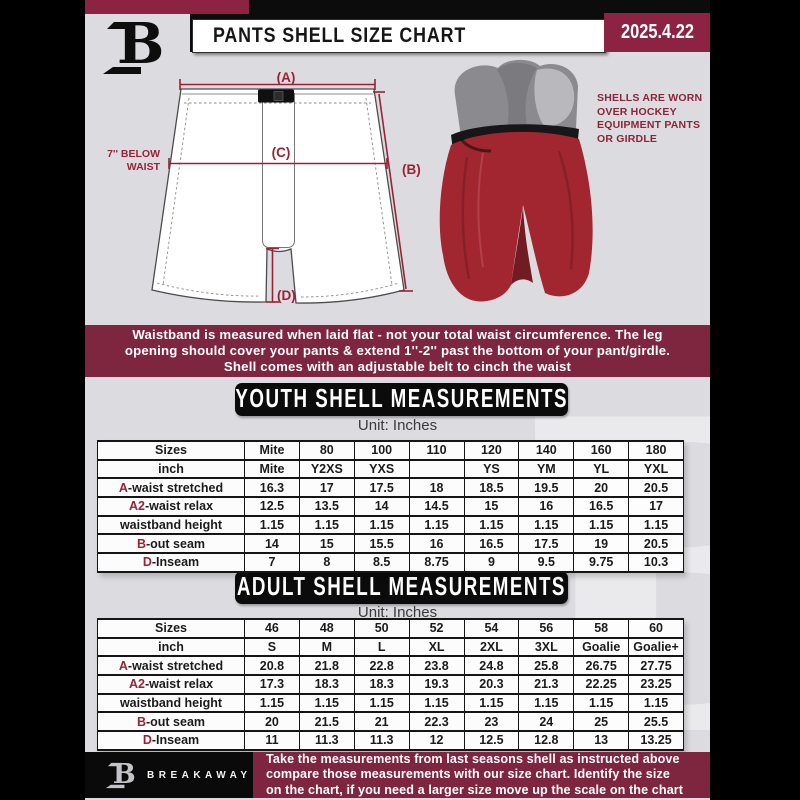 The width and height of the screenshot is (800, 800). I want to click on table-row: Sizes Mite 80 100 110 120 140 160 180, so click(390, 450).